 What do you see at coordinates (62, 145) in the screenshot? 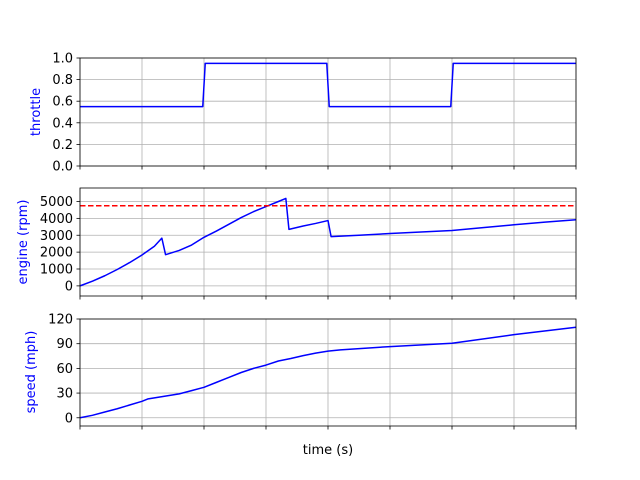
I see `throttle-ytick-label-1: 0.2` at bounding box center [62, 145].